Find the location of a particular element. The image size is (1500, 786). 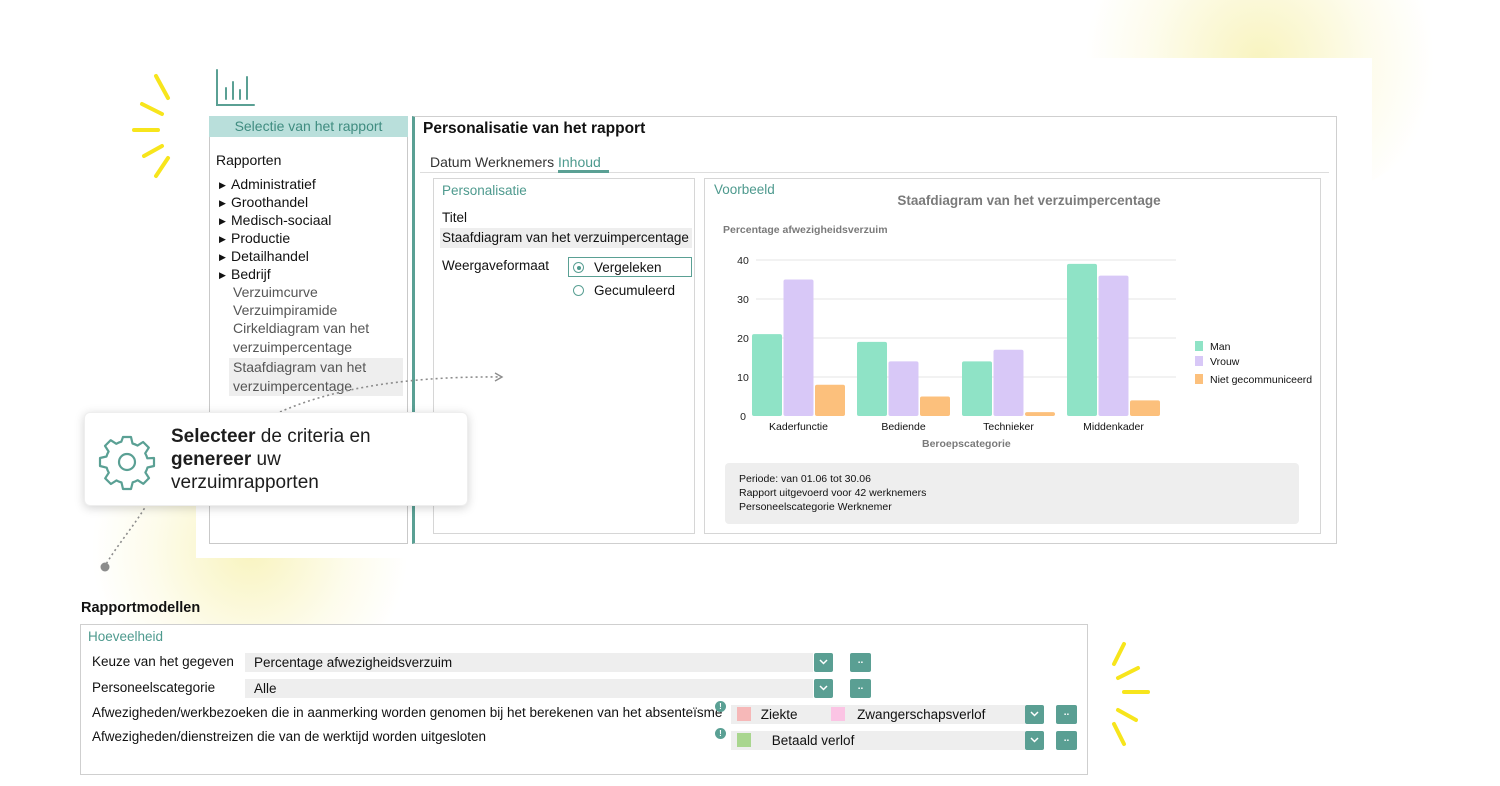

radio-vergeleken: Vergeleken is located at coordinates (630, 267).